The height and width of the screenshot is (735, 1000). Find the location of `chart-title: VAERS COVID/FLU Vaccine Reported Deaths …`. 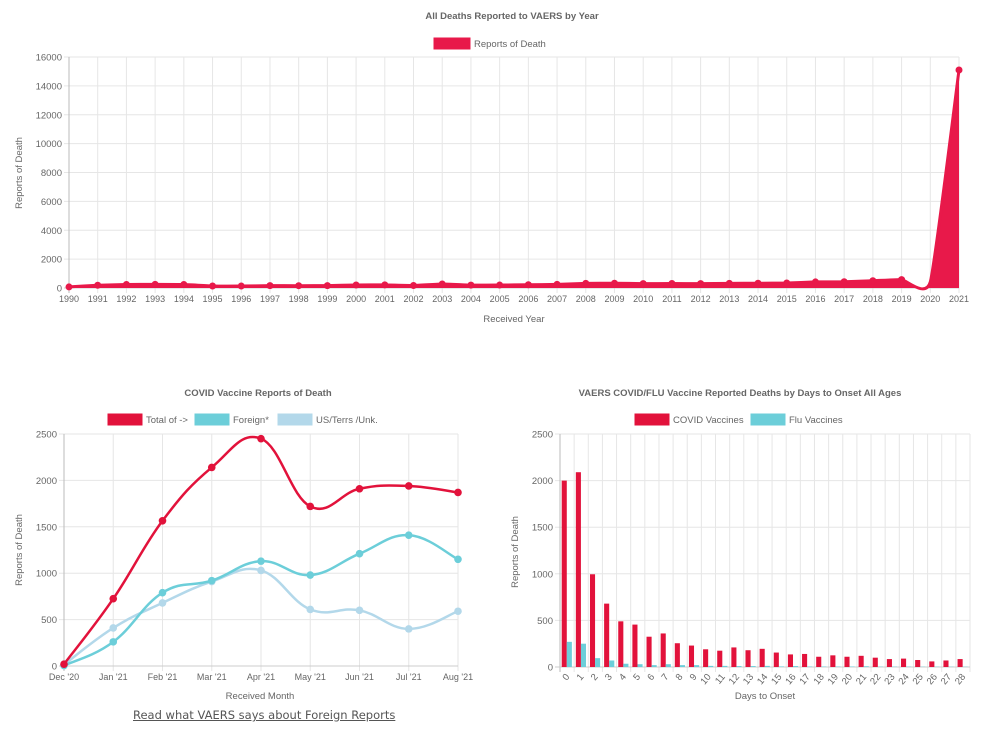

chart-title: VAERS COVID/FLU Vaccine Reported Deaths … is located at coordinates (740, 393).